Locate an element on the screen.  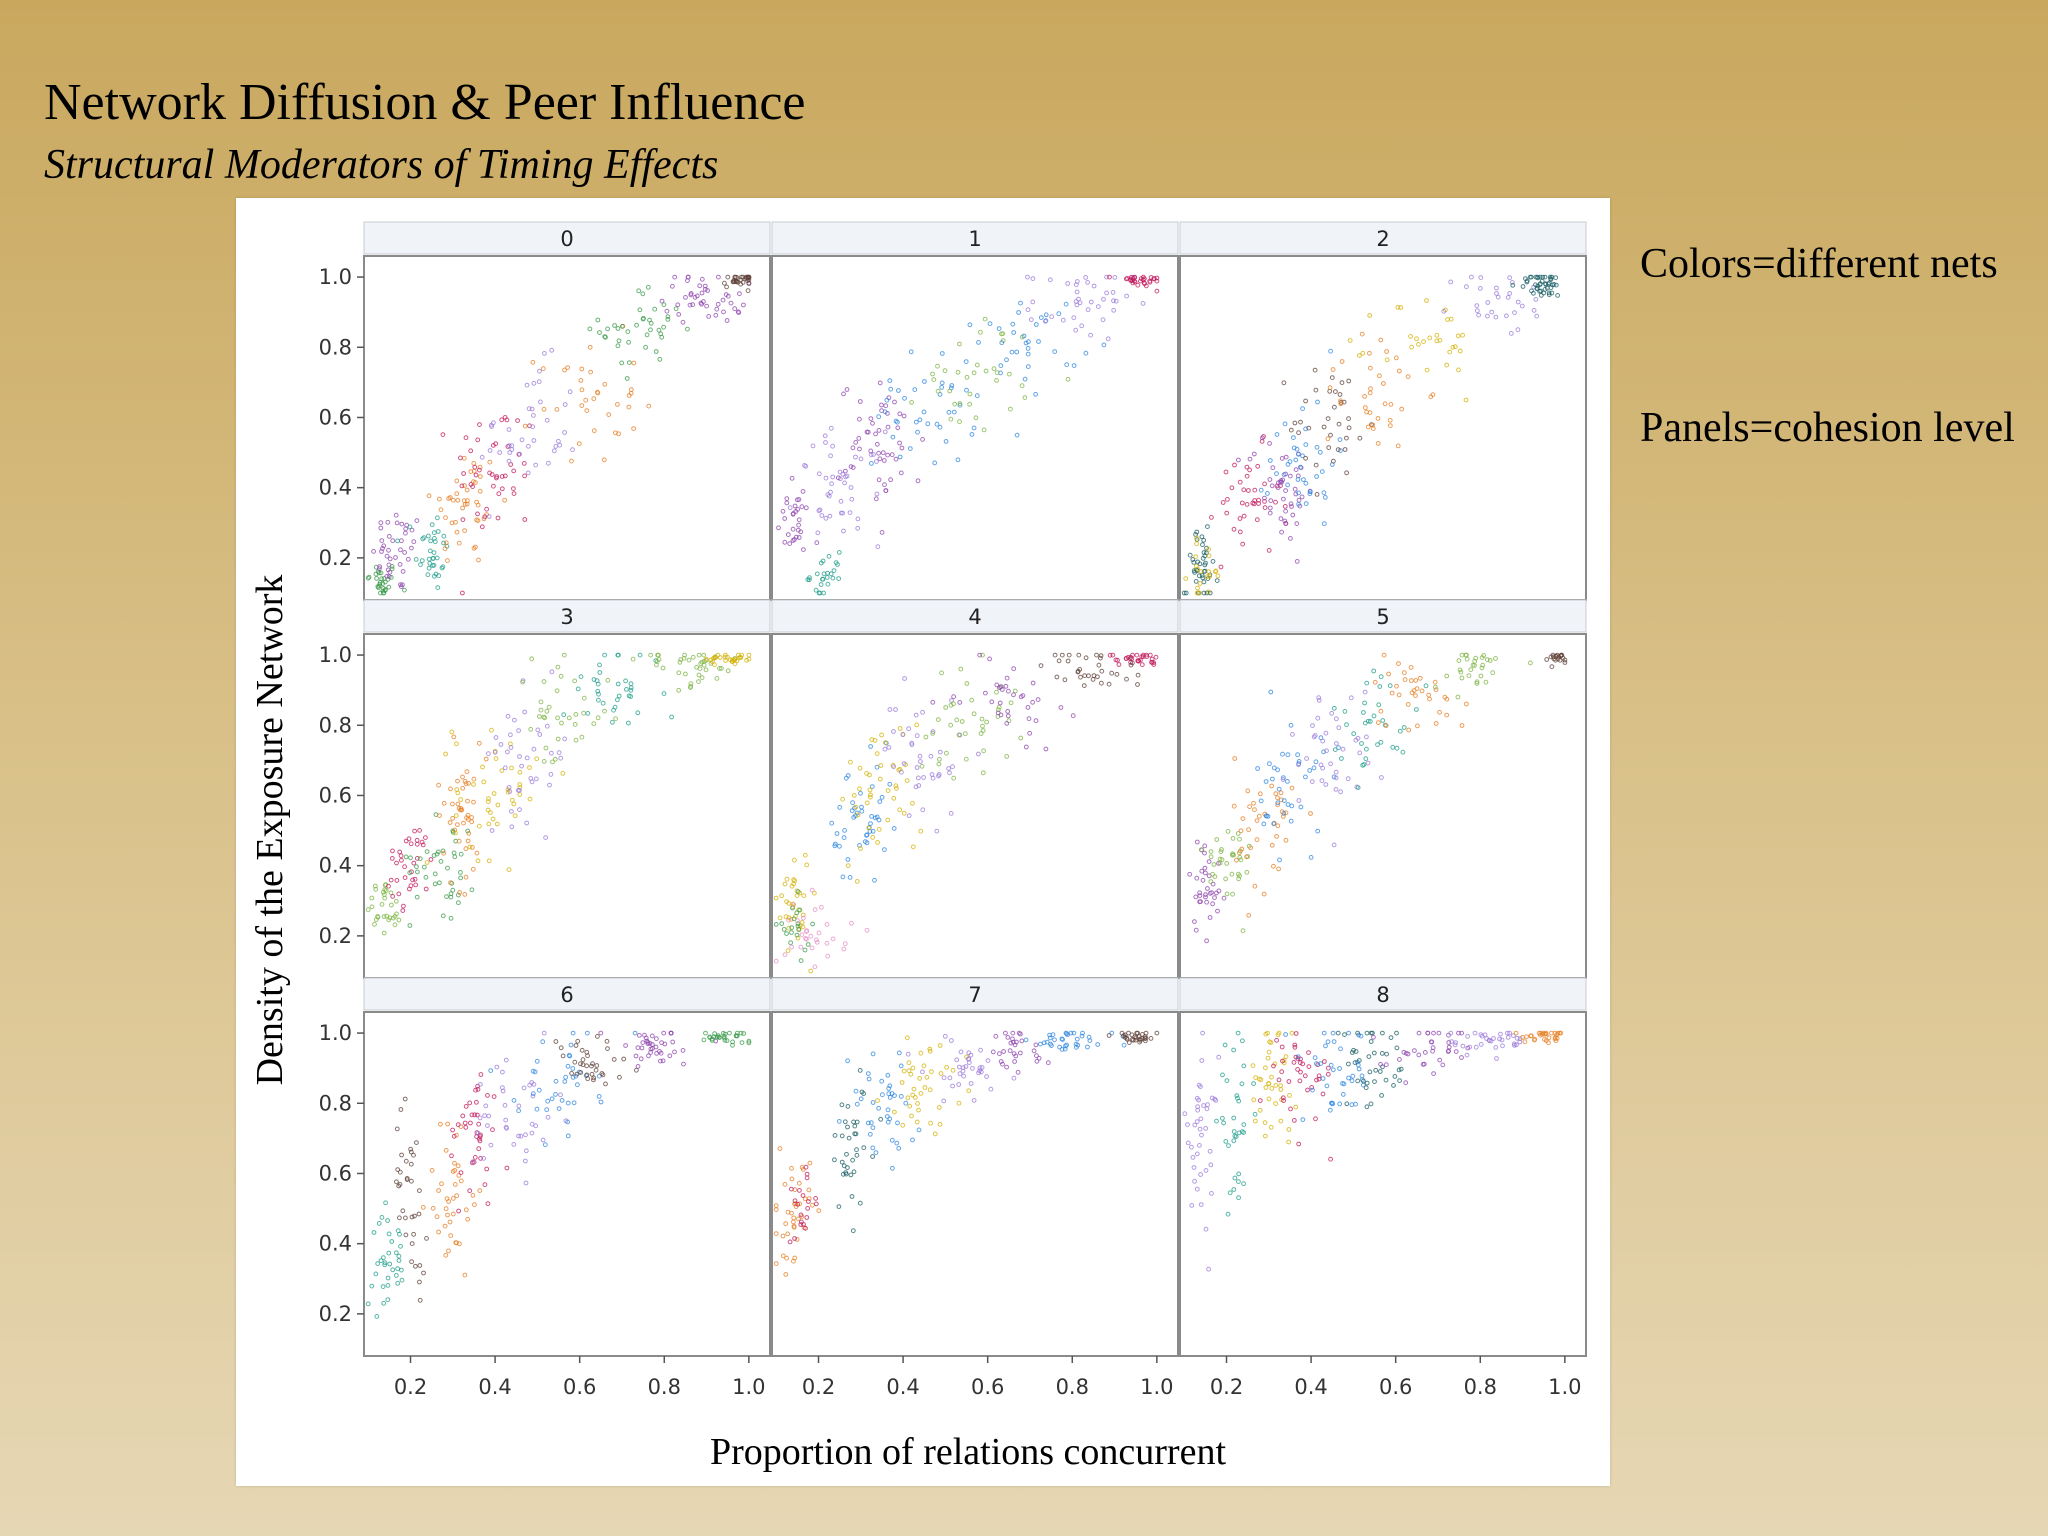
y-tick-label: 0.8 is located at coordinates (335, 347).